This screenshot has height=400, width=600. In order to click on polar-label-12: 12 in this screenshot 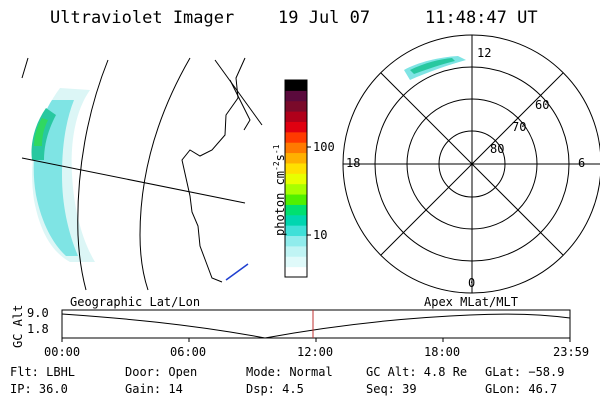, I will do `click(484, 53)`.